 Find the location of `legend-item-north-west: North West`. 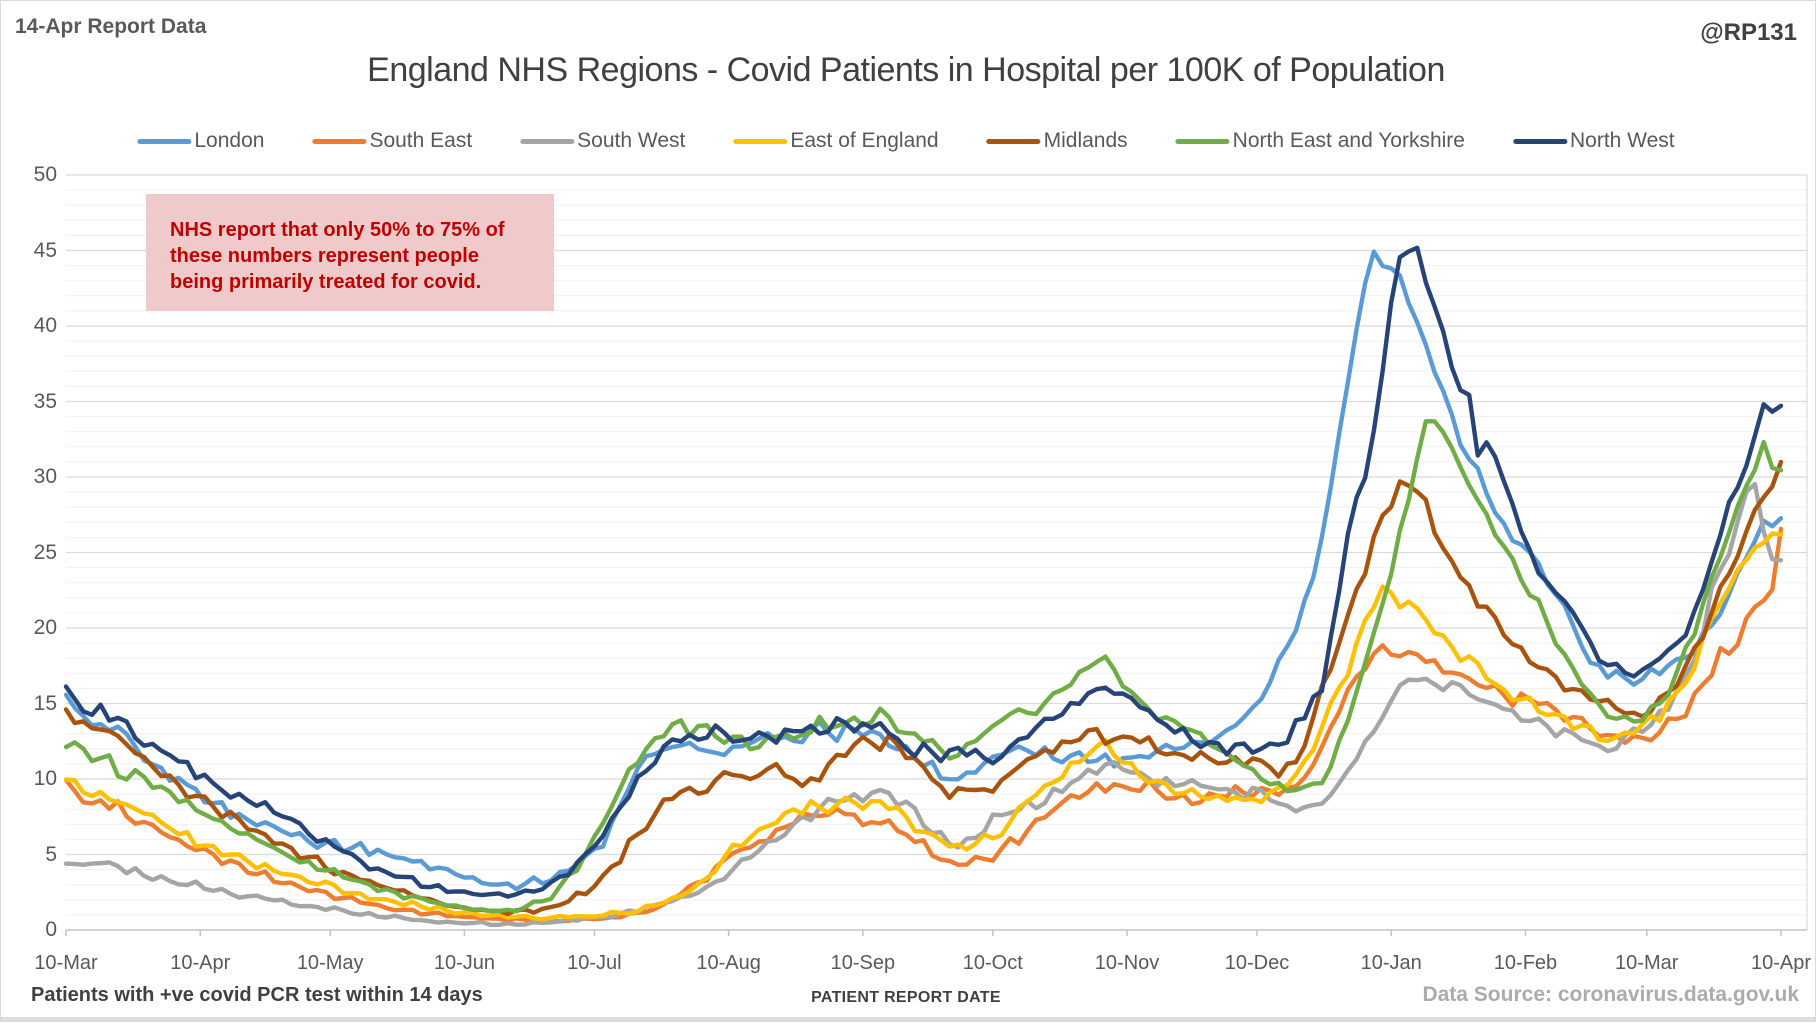

legend-item-north-west: North West is located at coordinates (1593, 141).